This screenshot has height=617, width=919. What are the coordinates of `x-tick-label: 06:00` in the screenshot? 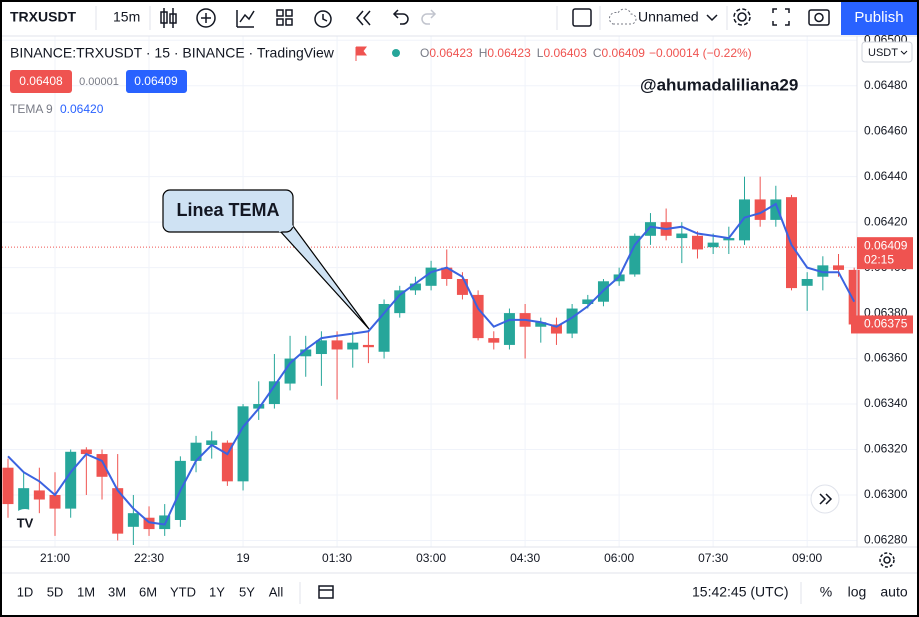 It's located at (619, 558).